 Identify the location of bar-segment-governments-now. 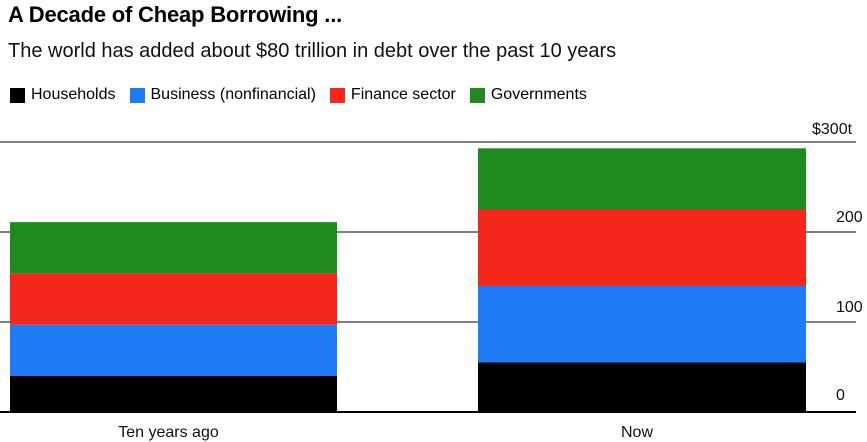
(642, 179).